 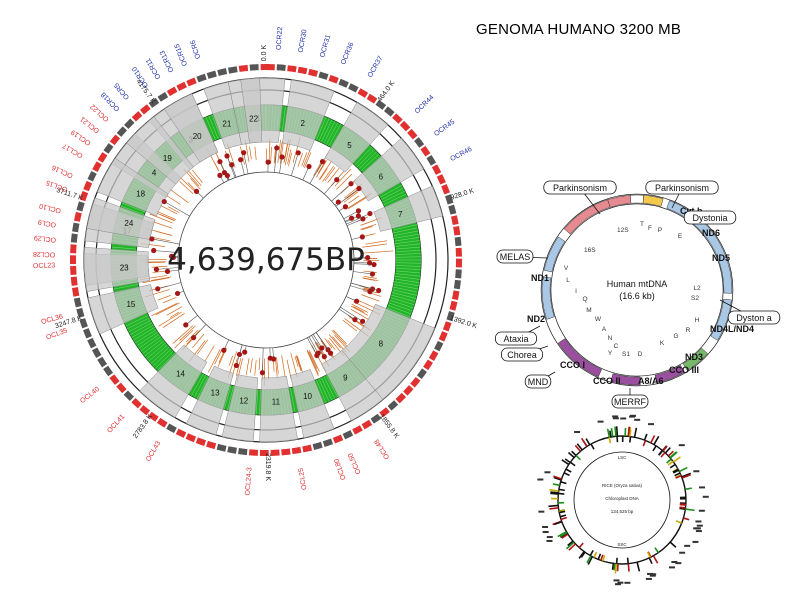 What do you see at coordinates (515, 338) in the screenshot?
I see `disease-box` at bounding box center [515, 338].